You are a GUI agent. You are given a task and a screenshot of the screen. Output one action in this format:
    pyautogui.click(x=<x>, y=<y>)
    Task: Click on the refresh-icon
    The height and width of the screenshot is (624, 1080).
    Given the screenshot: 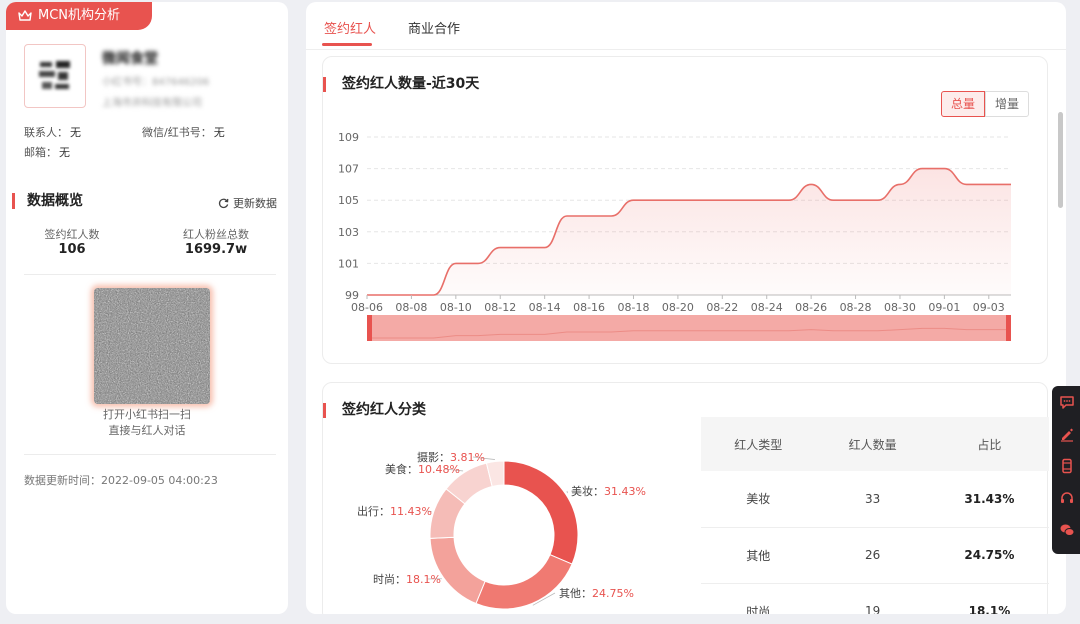 What is the action you would take?
    pyautogui.click(x=223, y=203)
    